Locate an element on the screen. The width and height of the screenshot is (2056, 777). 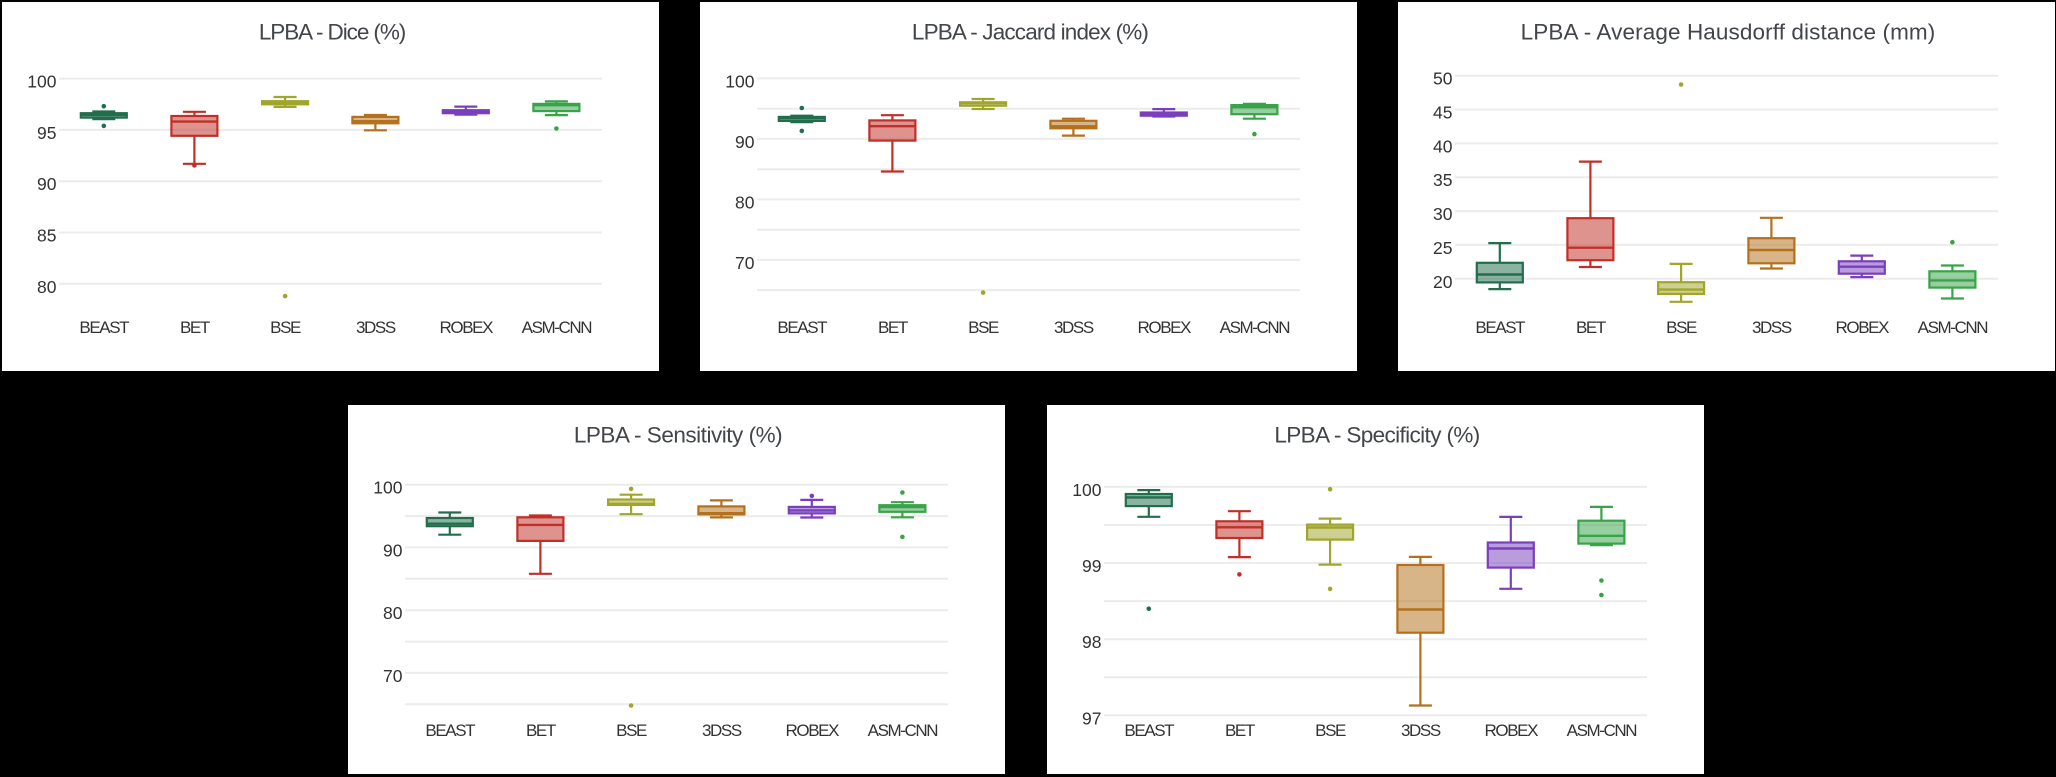
svg-text: 97 is located at coordinates (1091, 718).